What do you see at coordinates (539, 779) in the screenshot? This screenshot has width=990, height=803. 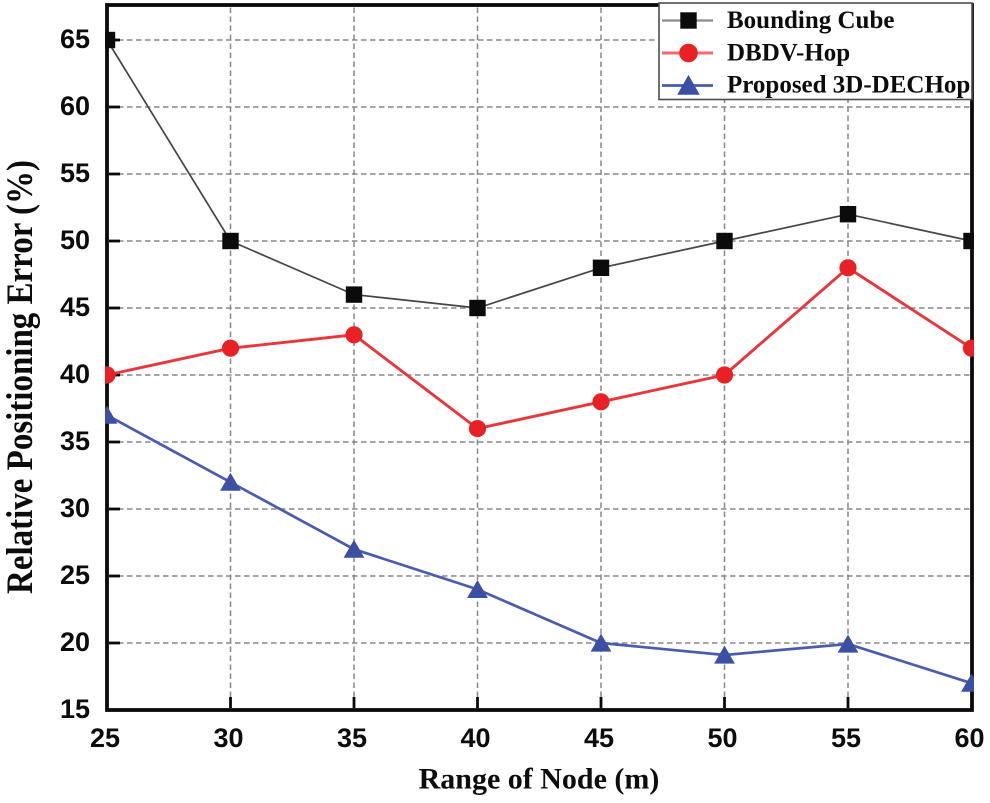 I see `svg-text: Range of Node (m)` at bounding box center [539, 779].